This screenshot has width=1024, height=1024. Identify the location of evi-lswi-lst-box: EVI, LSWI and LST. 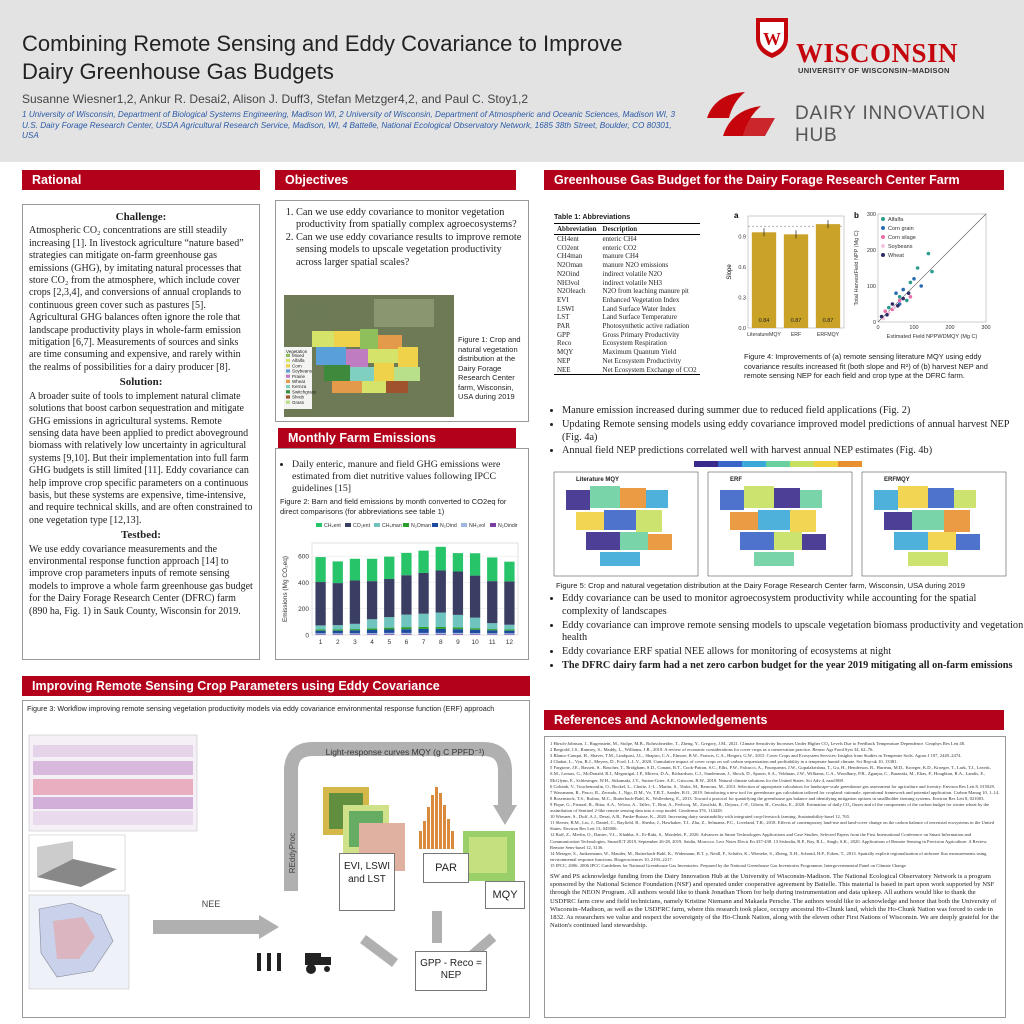
(367, 882).